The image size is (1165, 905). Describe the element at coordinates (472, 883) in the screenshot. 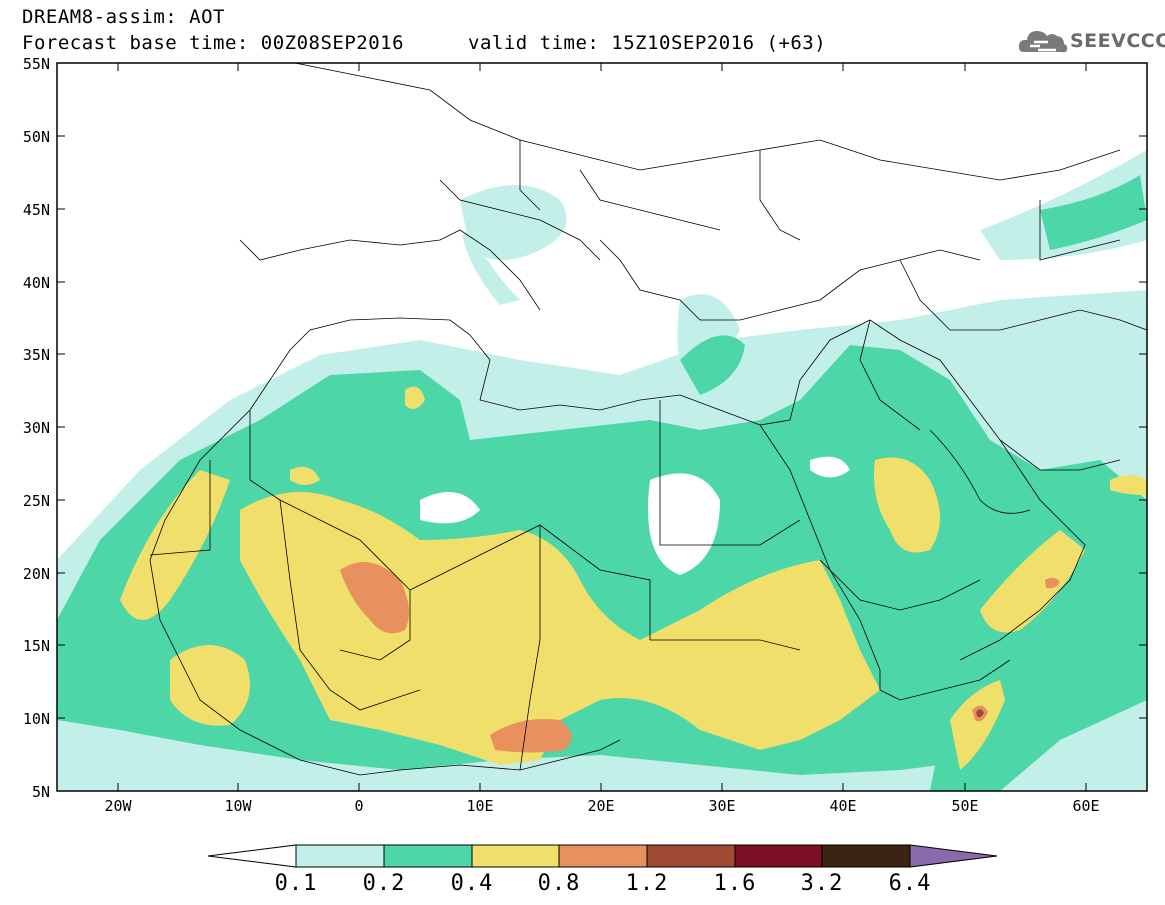

I see `colorbar-label: 0.4` at that location.